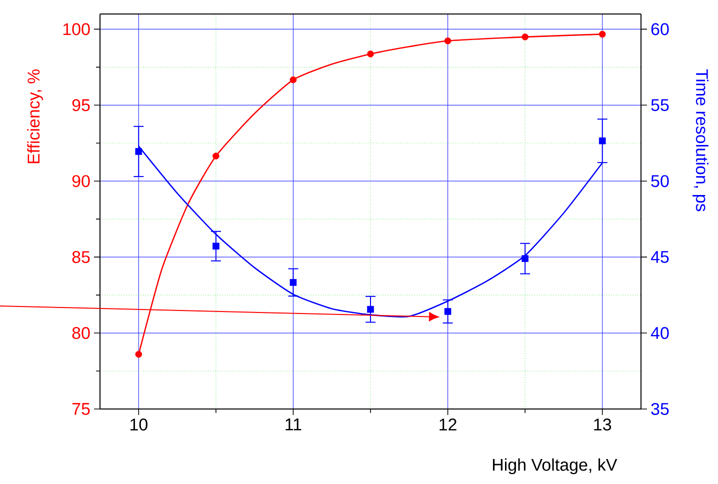  What do you see at coordinates (81, 257) in the screenshot?
I see `y-tick-label: 85` at bounding box center [81, 257].